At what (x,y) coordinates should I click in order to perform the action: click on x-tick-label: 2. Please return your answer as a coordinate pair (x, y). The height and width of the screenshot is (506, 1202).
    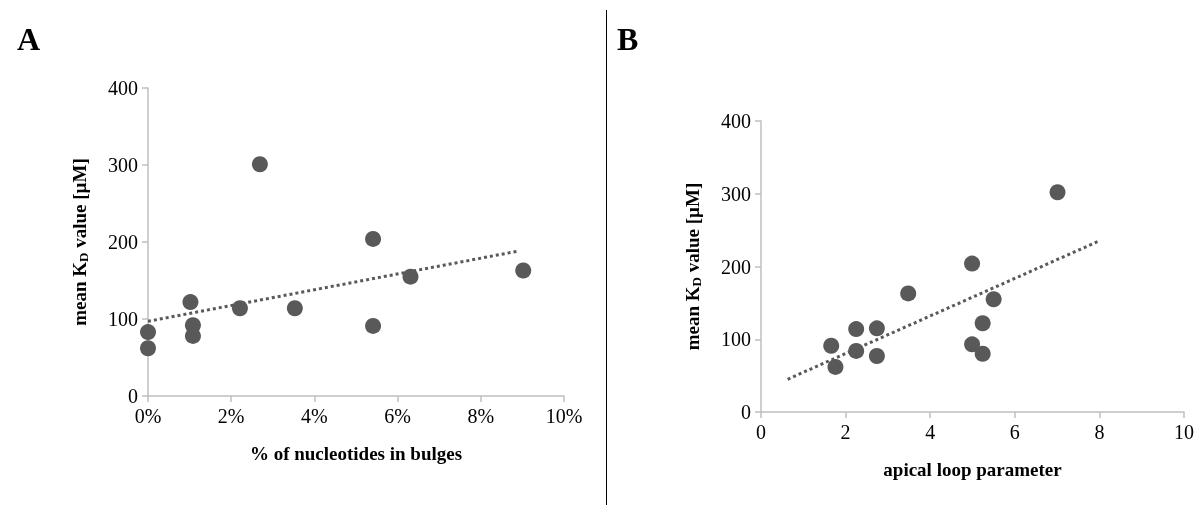
    Looking at the image, I should click on (845, 432).